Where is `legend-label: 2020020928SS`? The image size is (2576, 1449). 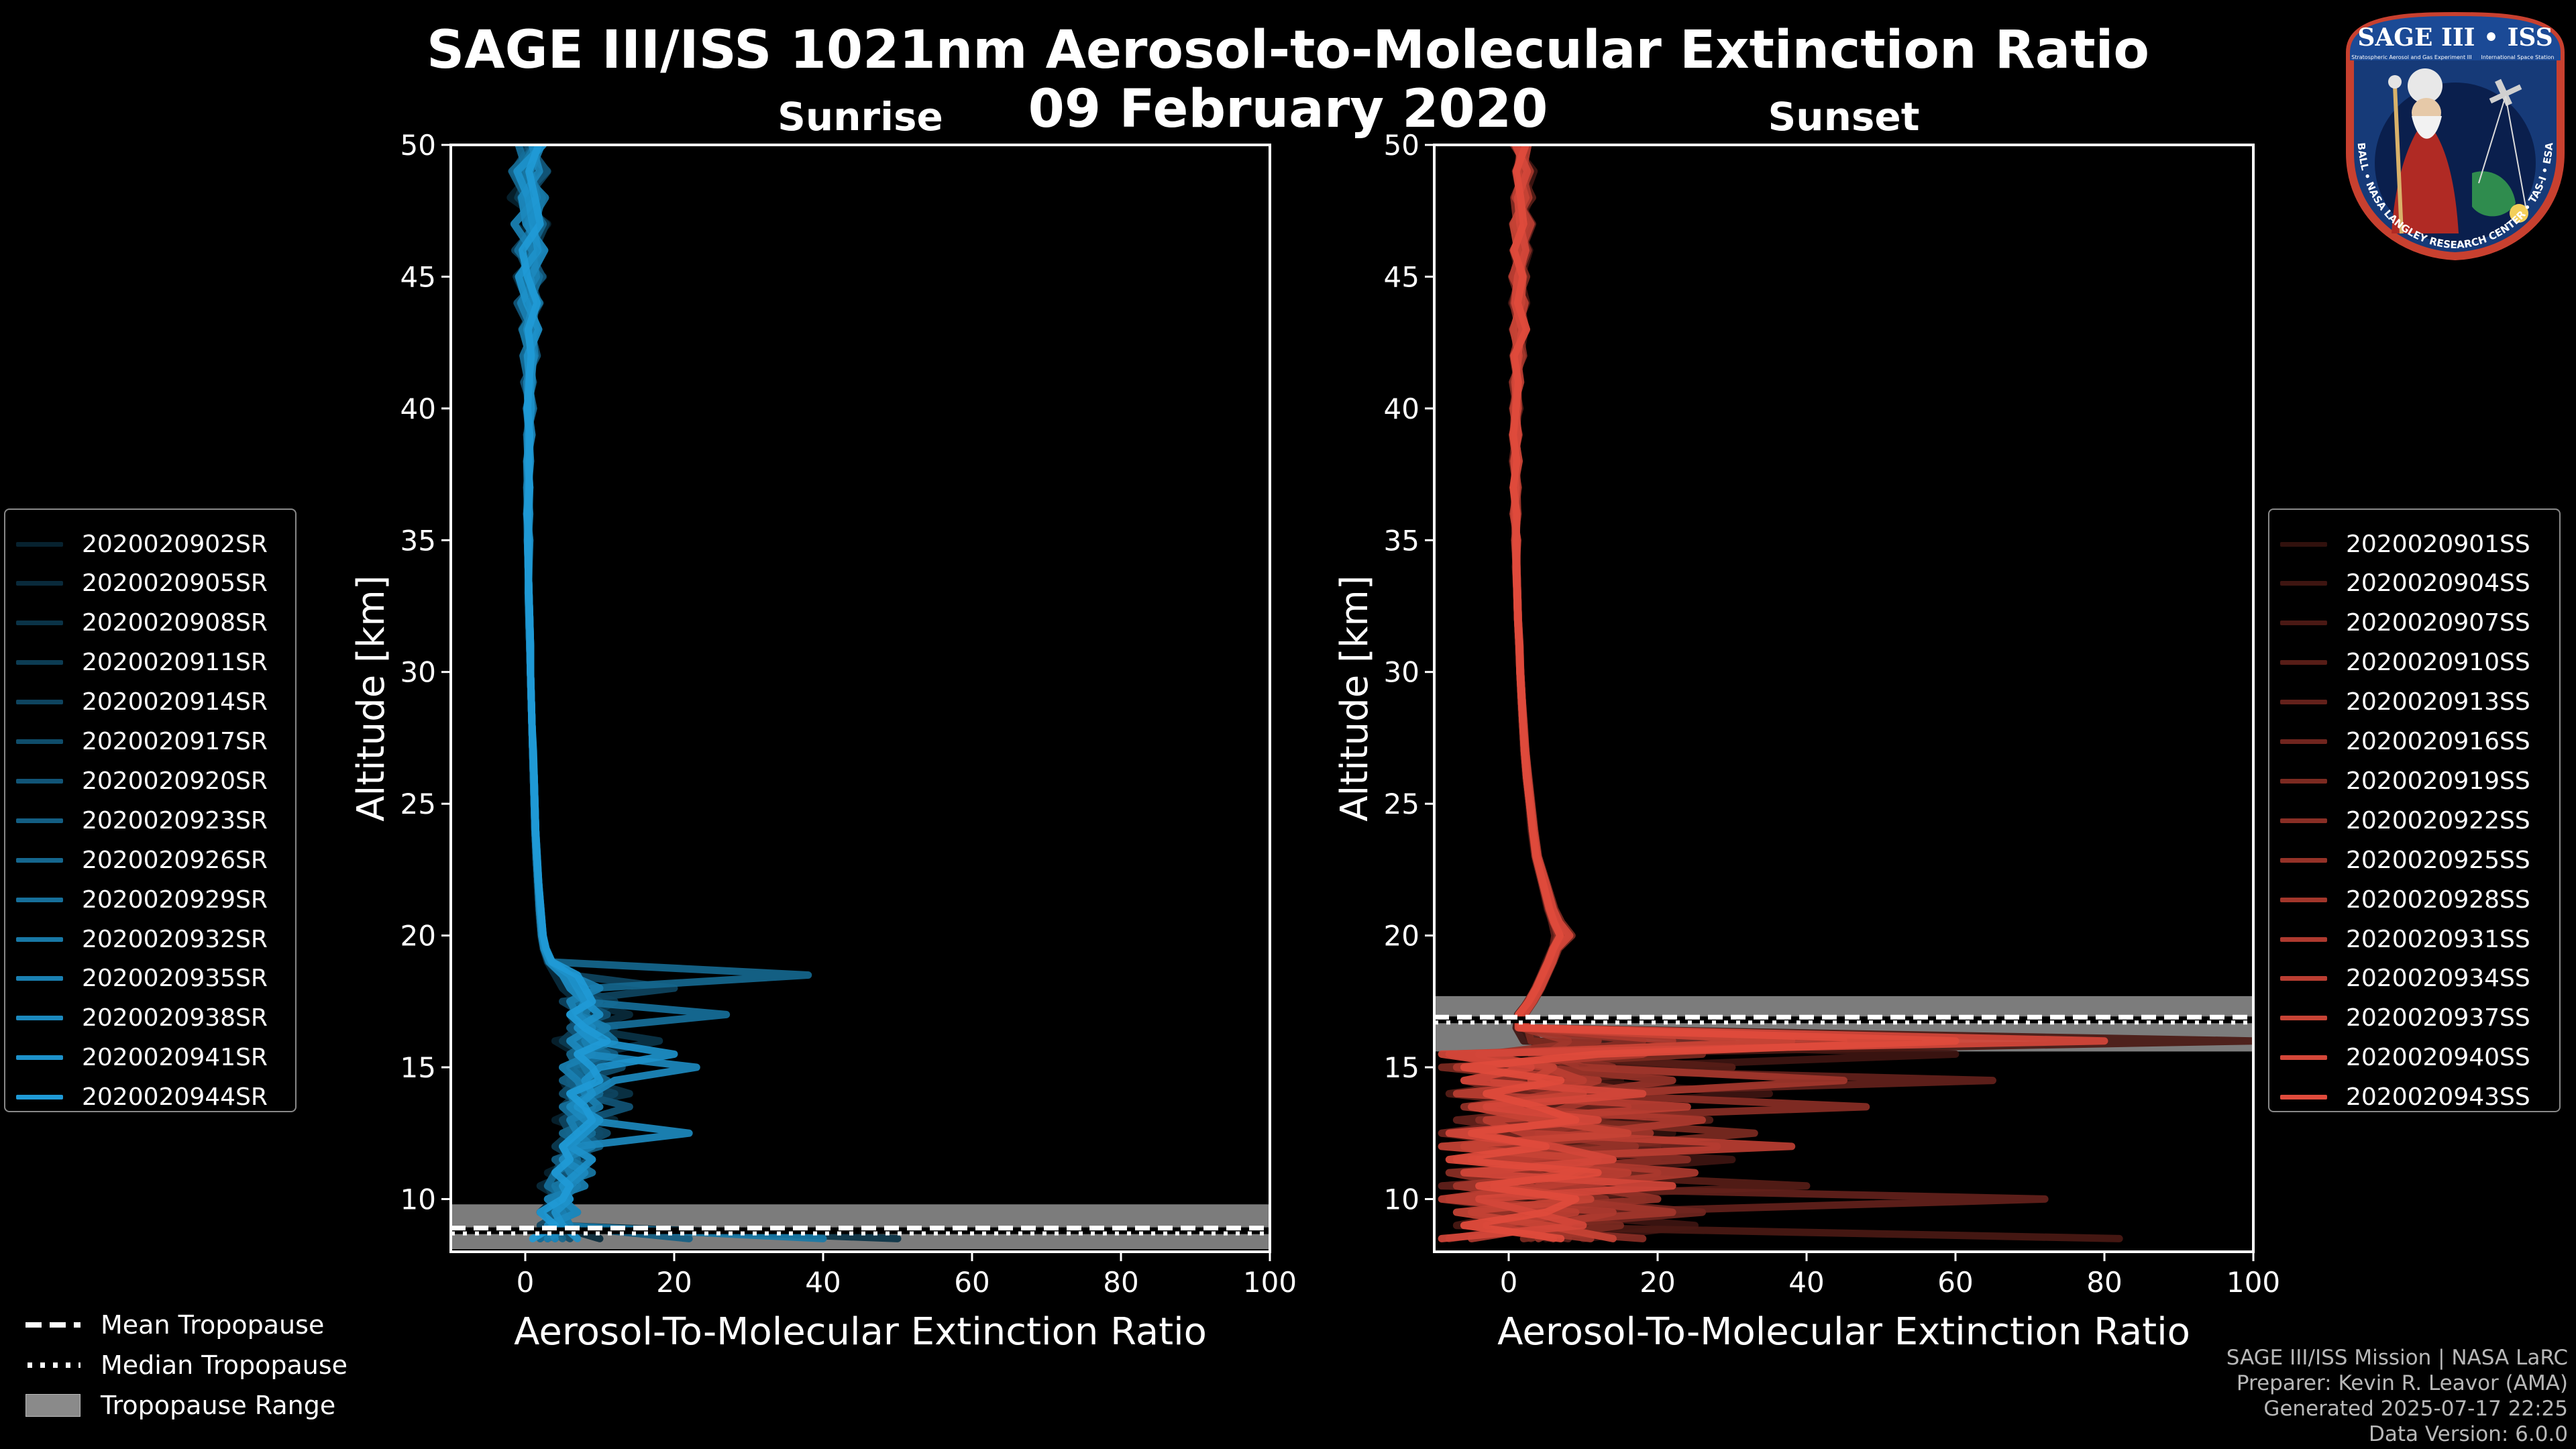
legend-label: 2020020928SS is located at coordinates (2438, 899).